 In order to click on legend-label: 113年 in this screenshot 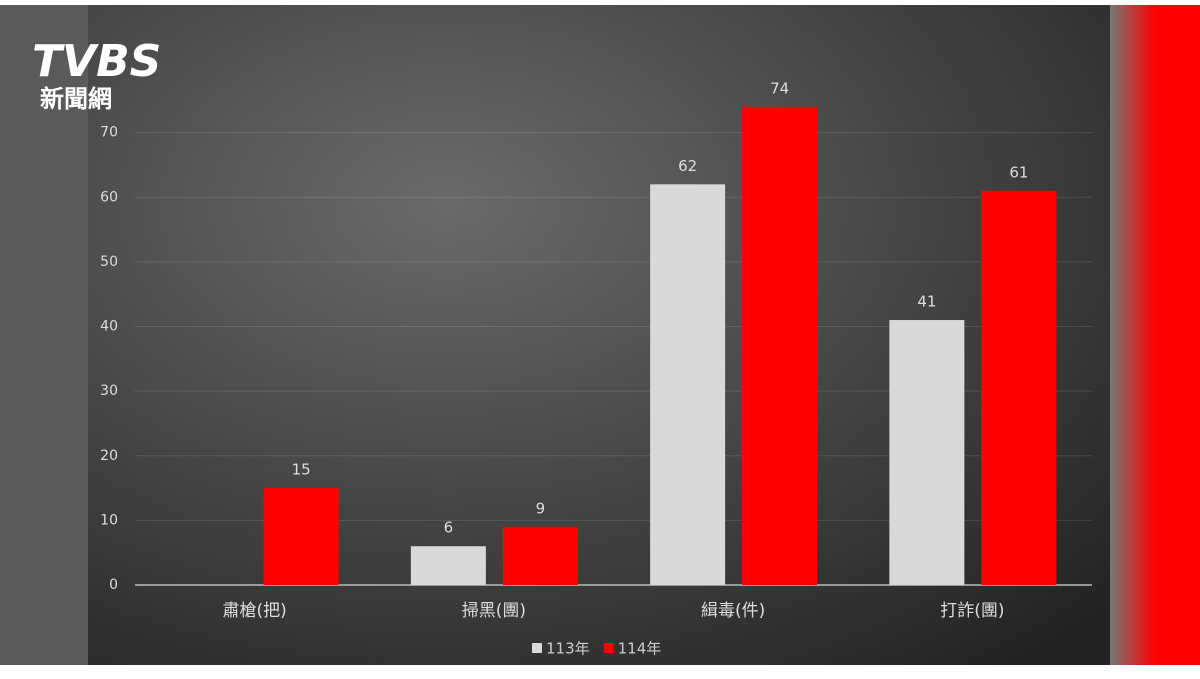, I will do `click(568, 649)`.